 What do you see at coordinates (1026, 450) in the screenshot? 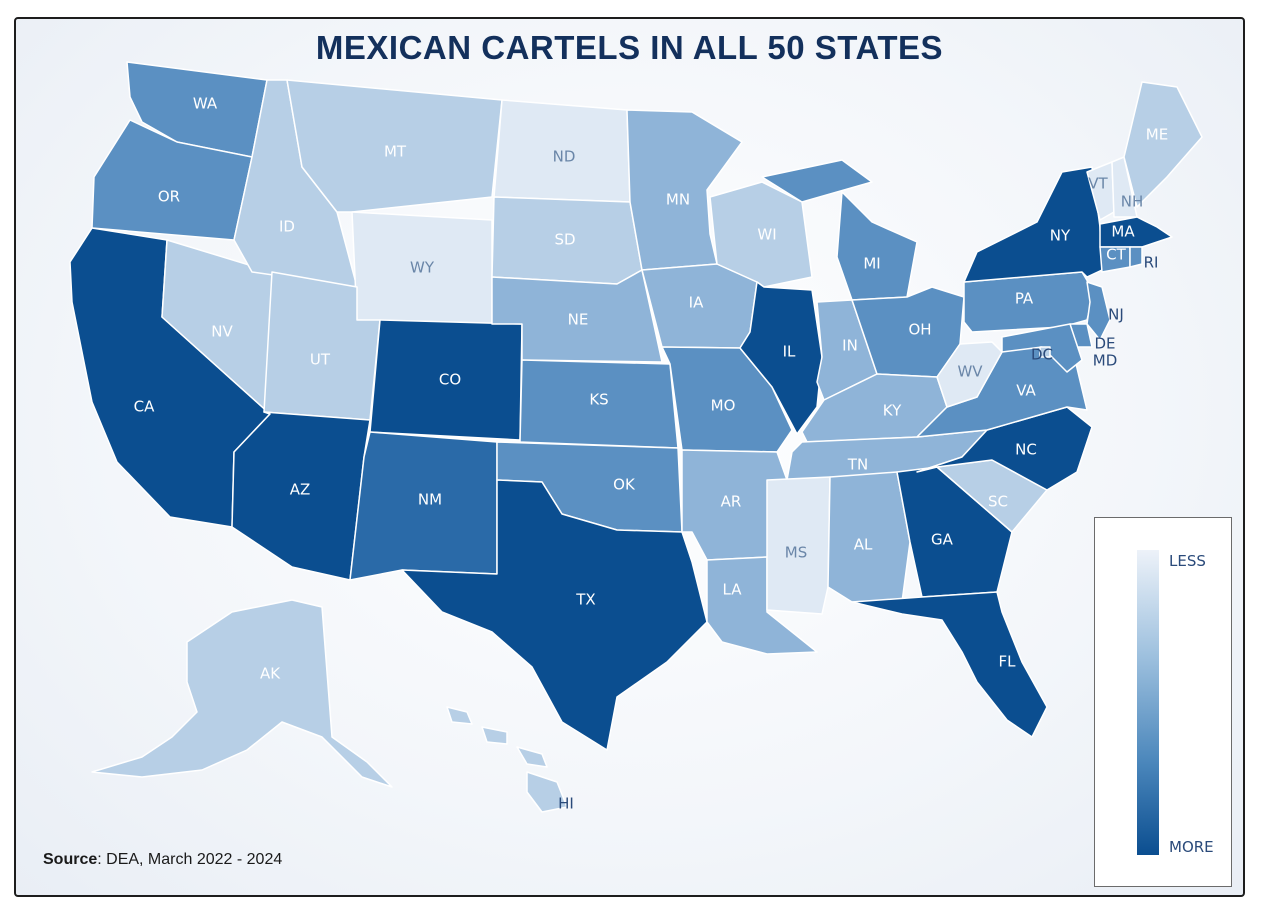
I see `state-label-nc: NC` at bounding box center [1026, 450].